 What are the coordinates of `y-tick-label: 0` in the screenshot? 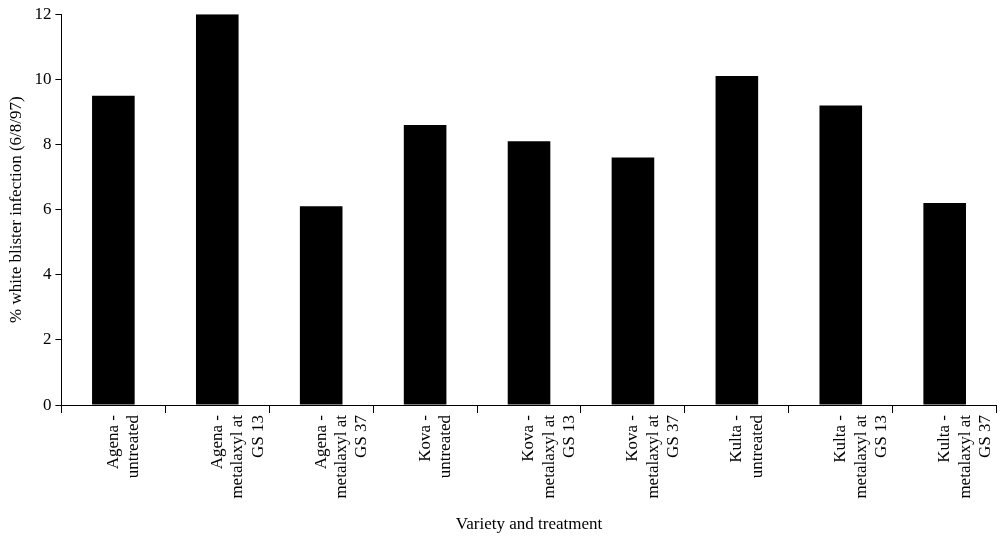 It's located at (47, 404).